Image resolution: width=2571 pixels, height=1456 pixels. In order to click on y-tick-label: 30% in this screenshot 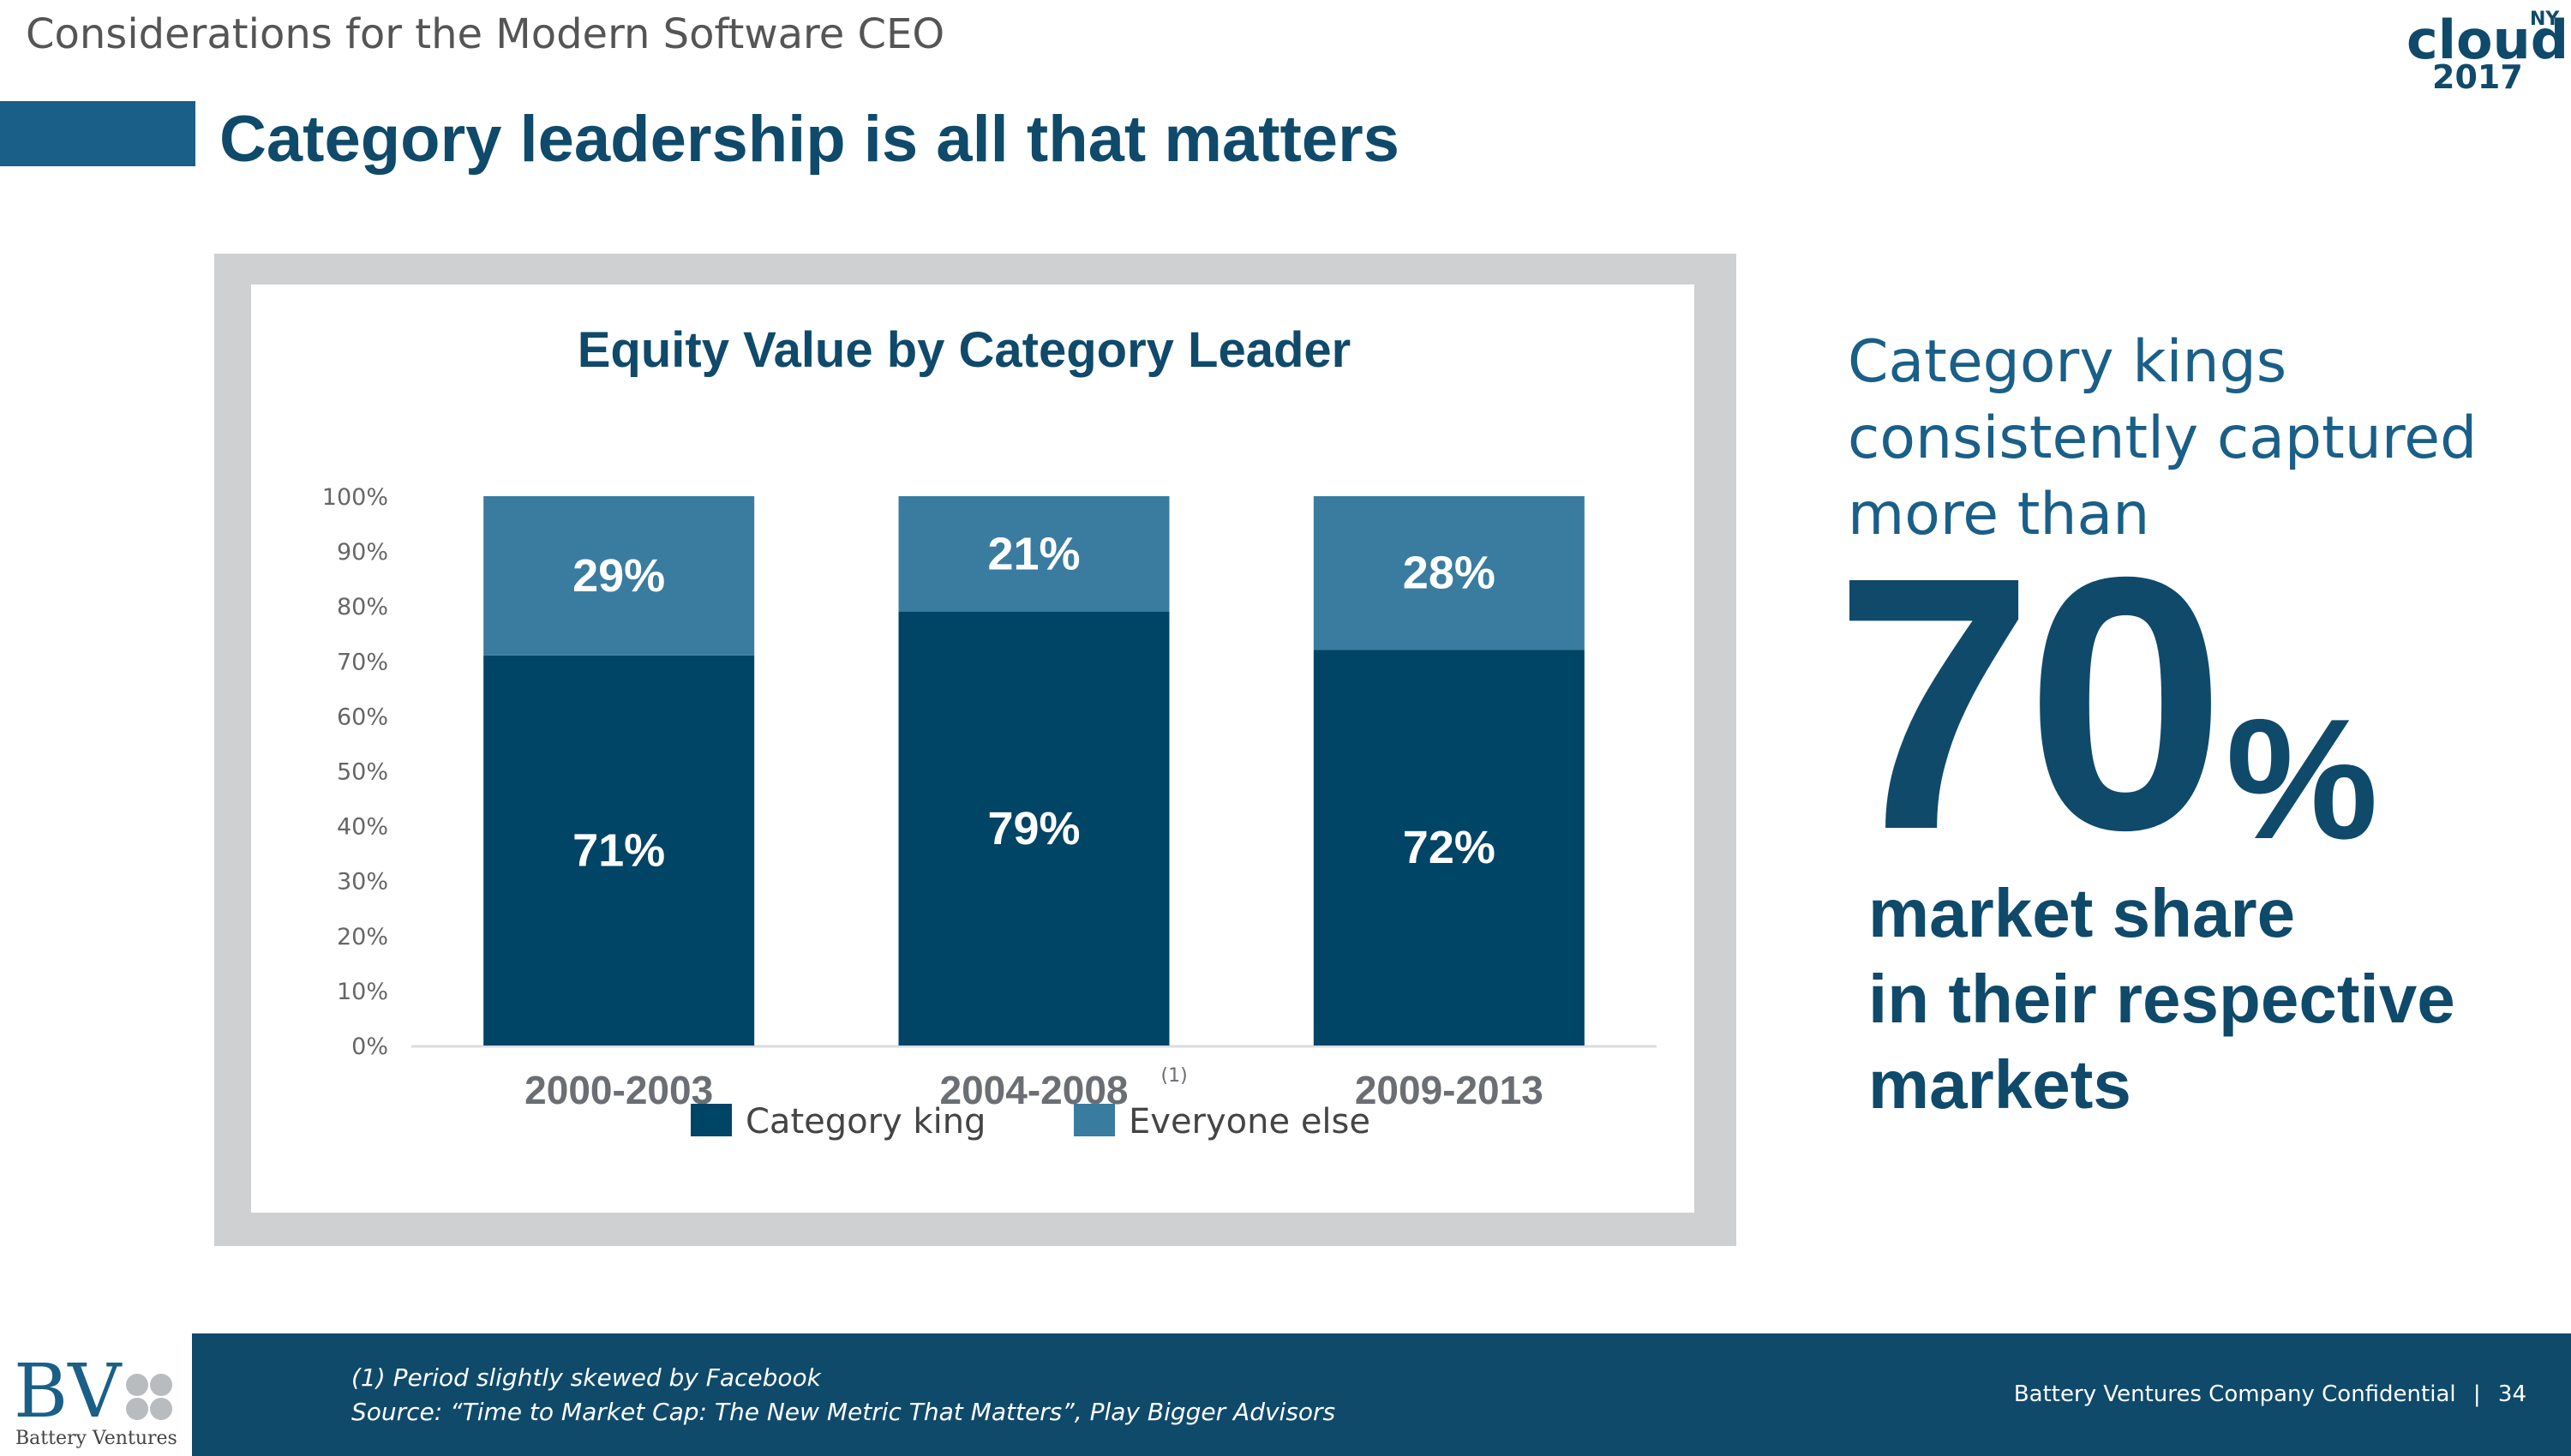, I will do `click(362, 883)`.